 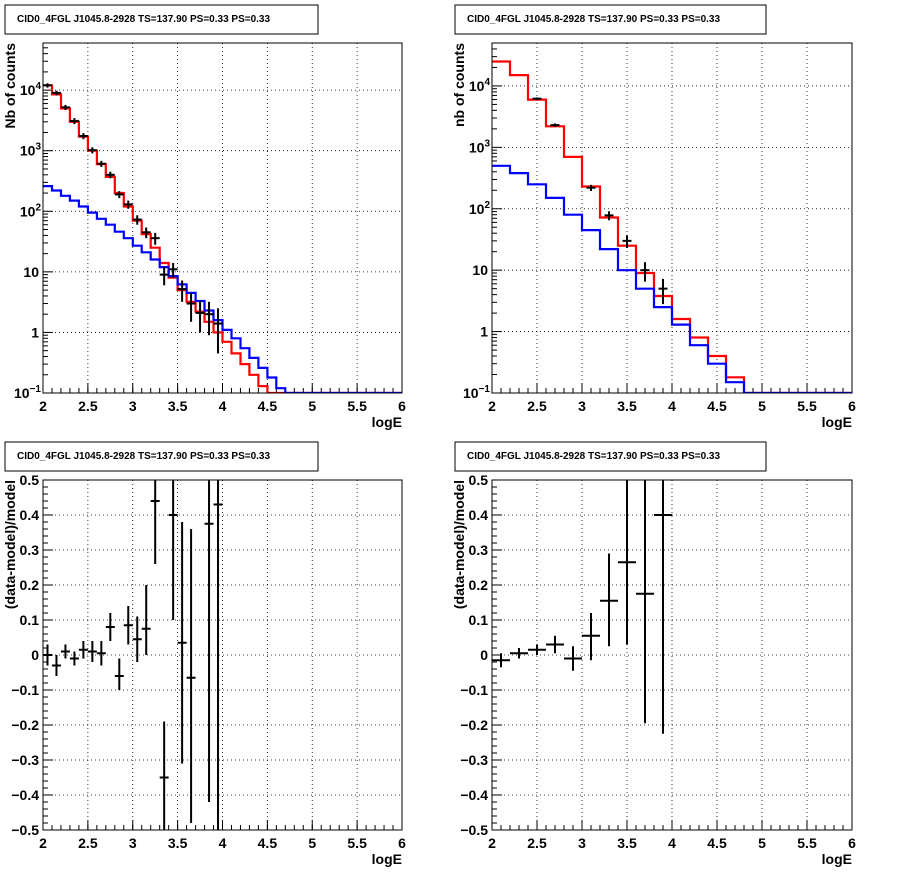 I want to click on y-tick-label: 0.1, so click(x=479, y=620).